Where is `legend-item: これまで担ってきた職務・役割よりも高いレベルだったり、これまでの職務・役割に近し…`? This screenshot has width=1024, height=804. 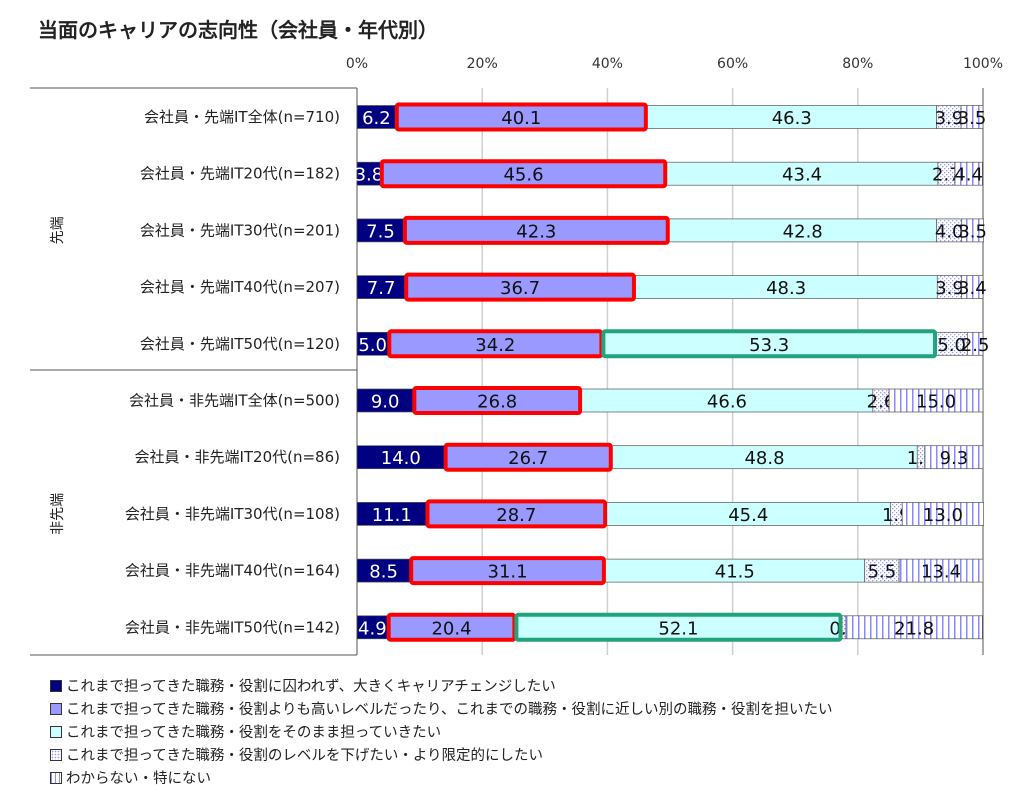 legend-item: これまで担ってきた職務・役割よりも高いレベルだったり、これまでの職務・役割に近し… is located at coordinates (441, 708).